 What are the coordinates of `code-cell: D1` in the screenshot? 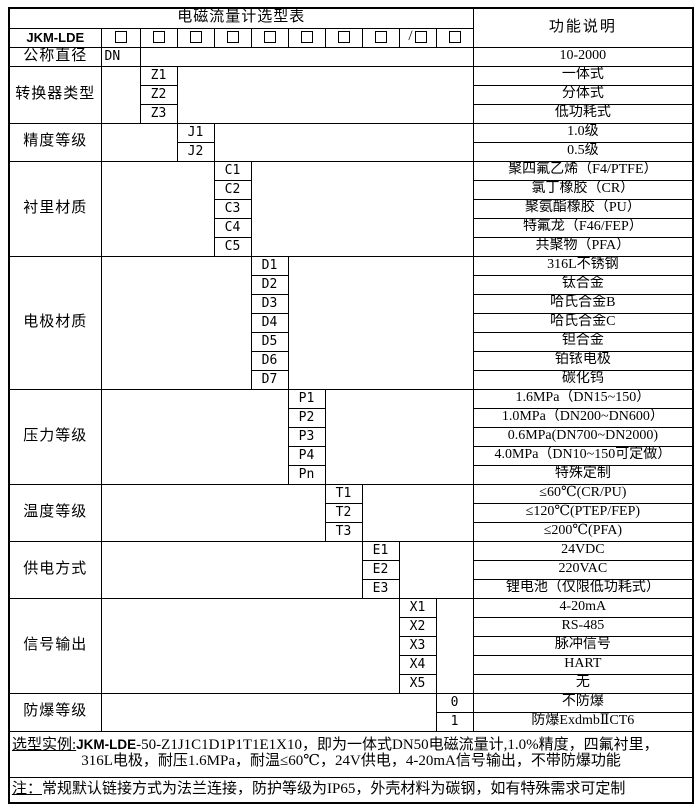 It's located at (269, 265).